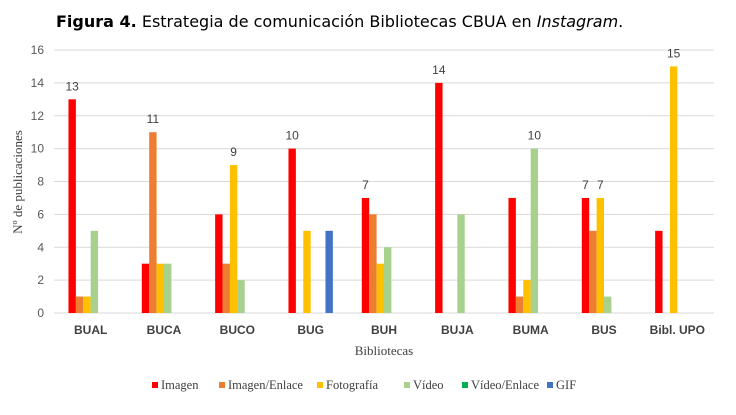  What do you see at coordinates (265, 385) in the screenshot?
I see `legend-label: Imagen/Enlace` at bounding box center [265, 385].